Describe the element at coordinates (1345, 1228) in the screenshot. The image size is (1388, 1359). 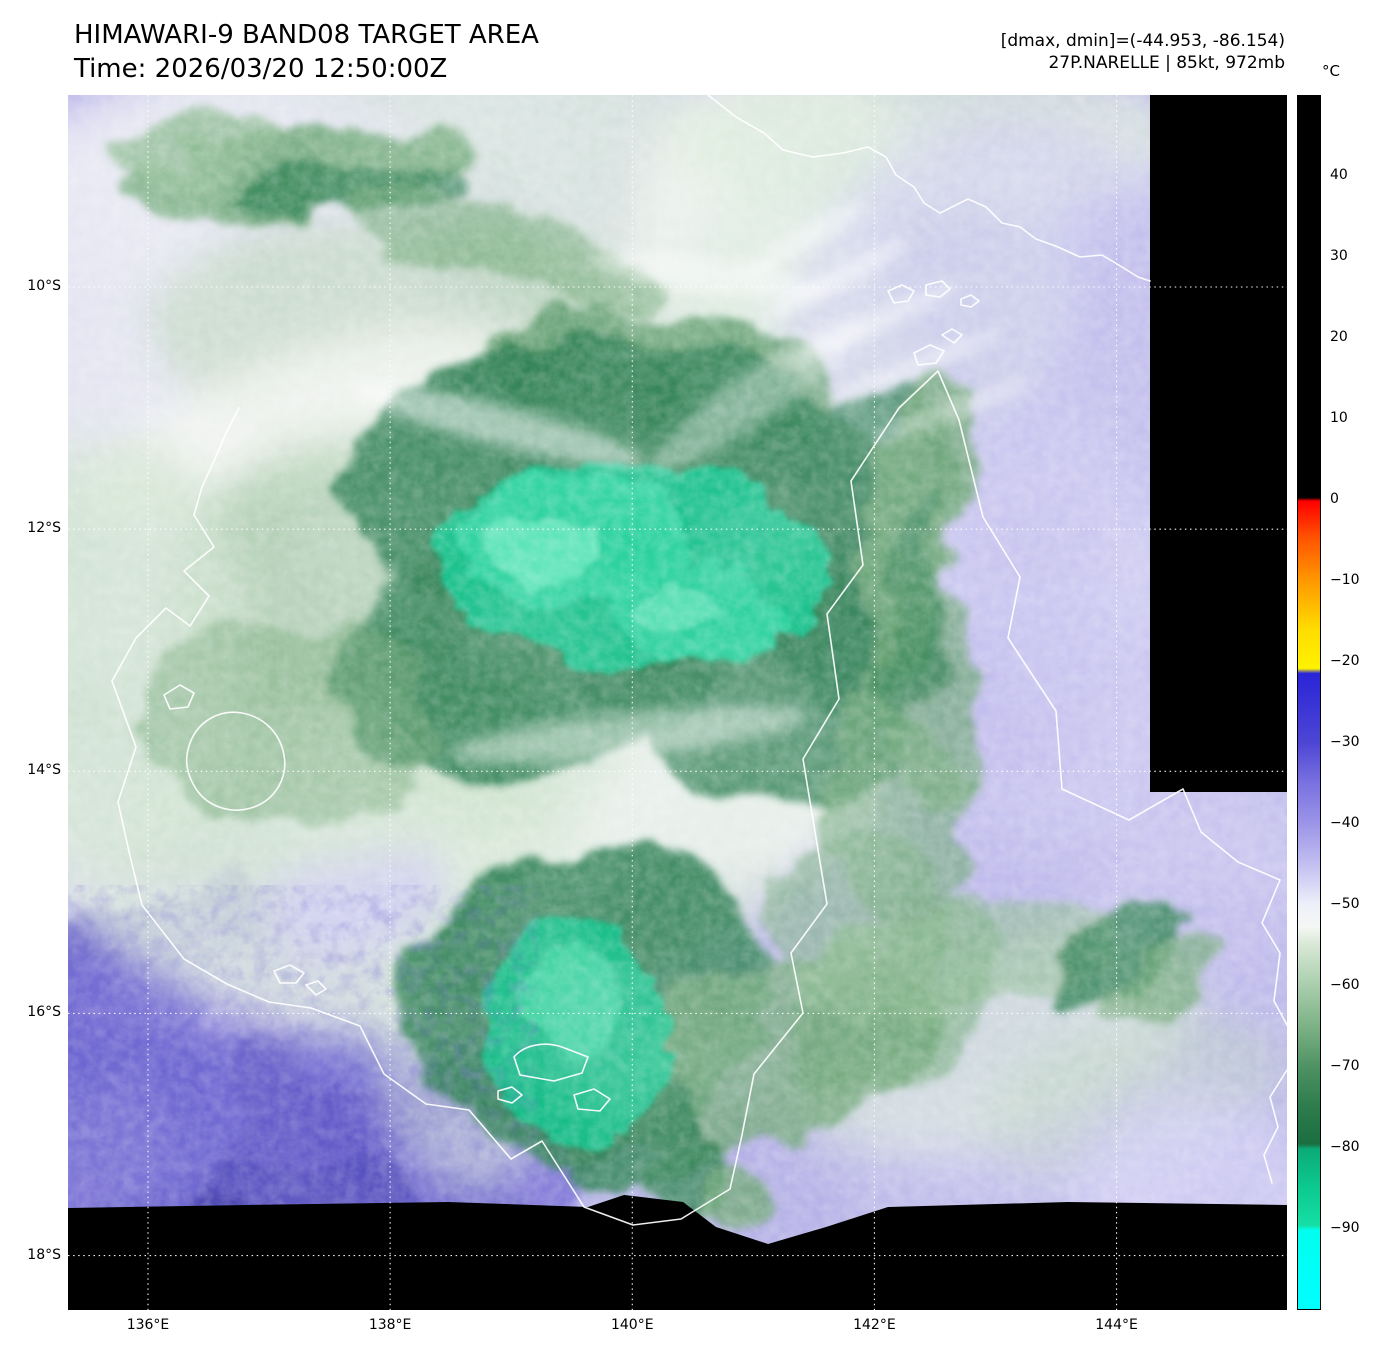
I see `colorbar-tick-label: −90` at that location.